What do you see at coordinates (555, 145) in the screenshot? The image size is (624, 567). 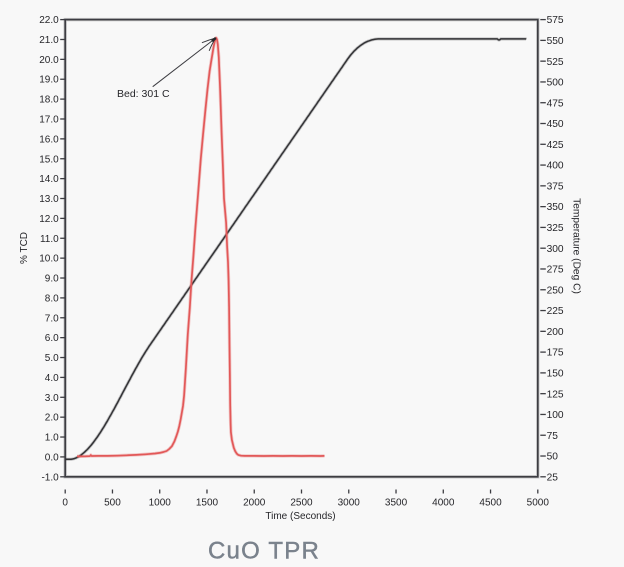 I see `svg-text: 425` at bounding box center [555, 145].